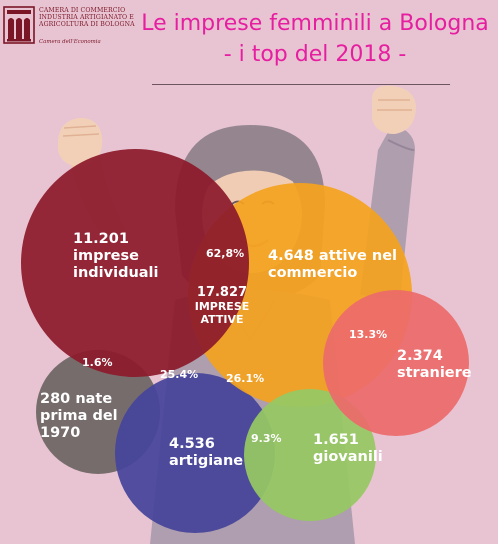 This screenshot has width=498, height=544. I want to click on pct-giovanili: 9.3%, so click(266, 438).